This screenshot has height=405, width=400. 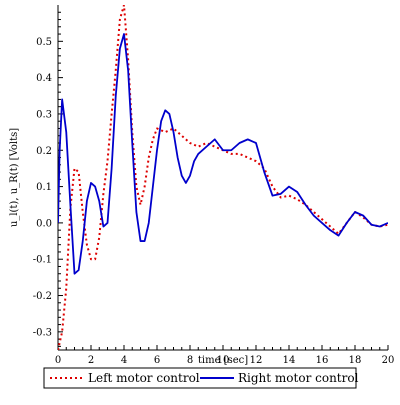 What do you see at coordinates (256, 360) in the screenshot?
I see `x-tick-label: 12` at bounding box center [256, 360].